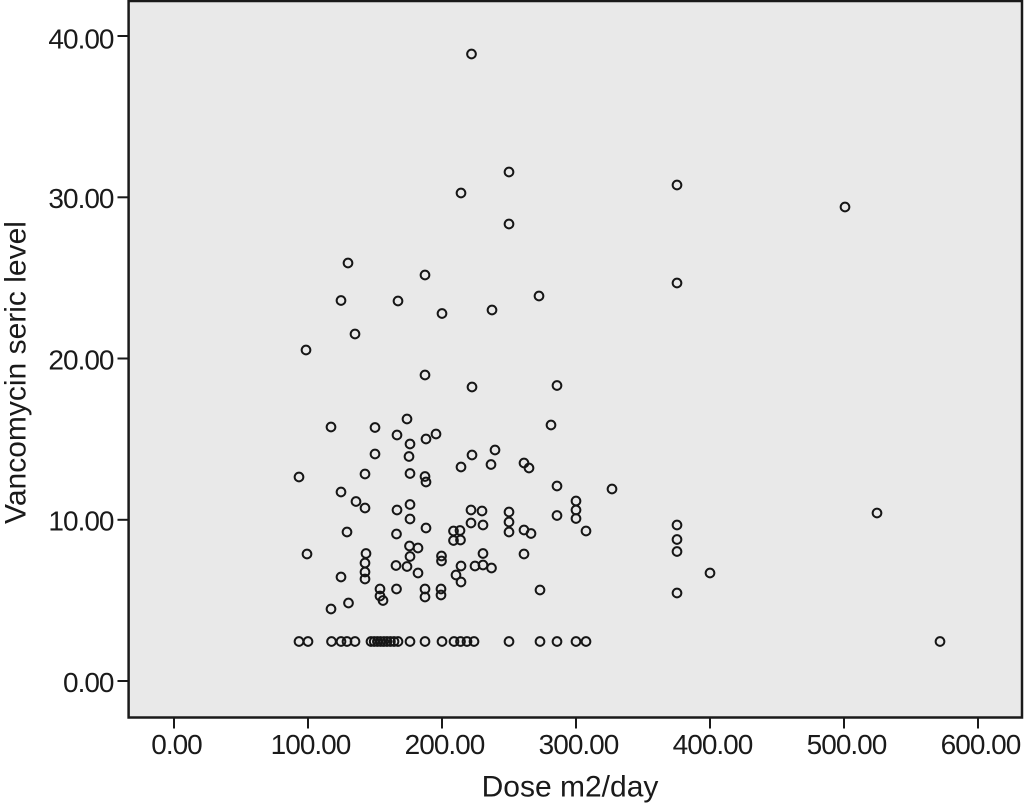 This screenshot has width=1024, height=805. Describe the element at coordinates (80, 521) in the screenshot. I see `svg-text: 10.00` at that location.